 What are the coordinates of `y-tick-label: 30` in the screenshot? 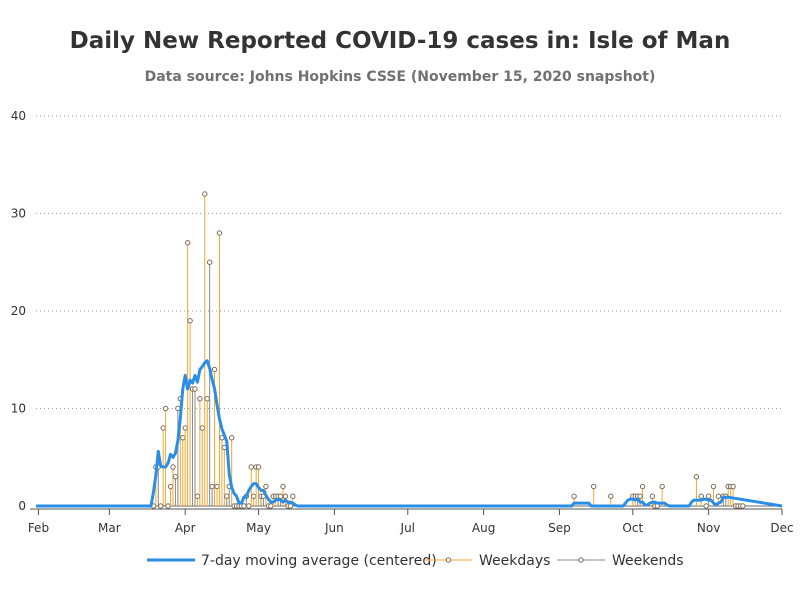 It's located at (18, 214).